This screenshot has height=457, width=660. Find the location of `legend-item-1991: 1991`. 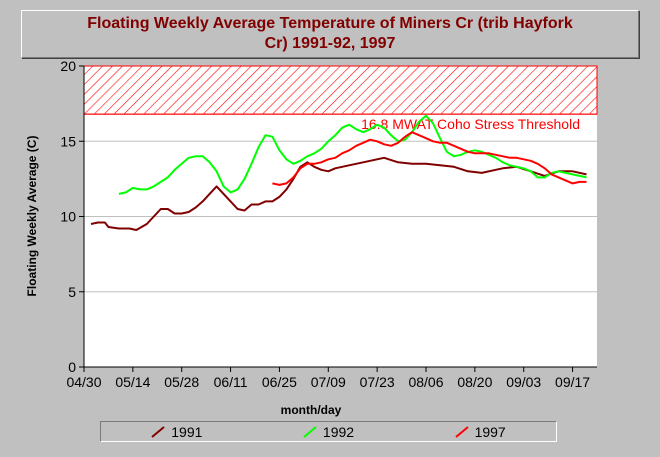

legend-item-1991: 1991 is located at coordinates (176, 432).